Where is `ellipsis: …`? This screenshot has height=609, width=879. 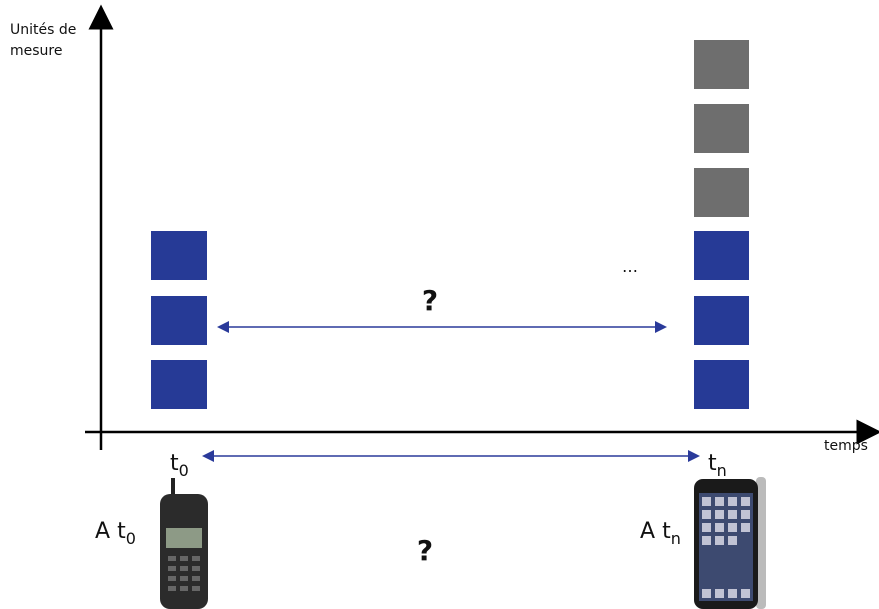
ellipsis: … is located at coordinates (630, 266).